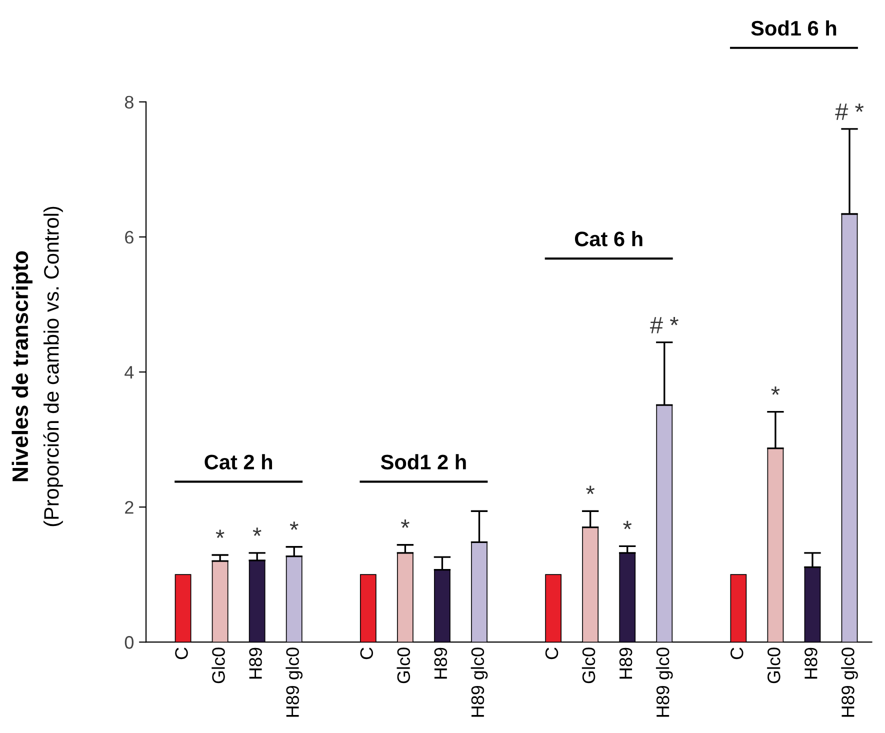 The width and height of the screenshot is (885, 733). What do you see at coordinates (129, 102) in the screenshot?
I see `y-tick-label: 8` at bounding box center [129, 102].